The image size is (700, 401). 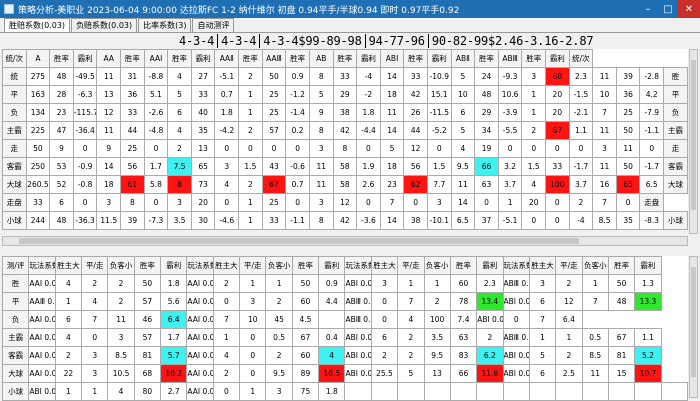 I want to click on evaluation-scrollbar, so click(x=693, y=327).